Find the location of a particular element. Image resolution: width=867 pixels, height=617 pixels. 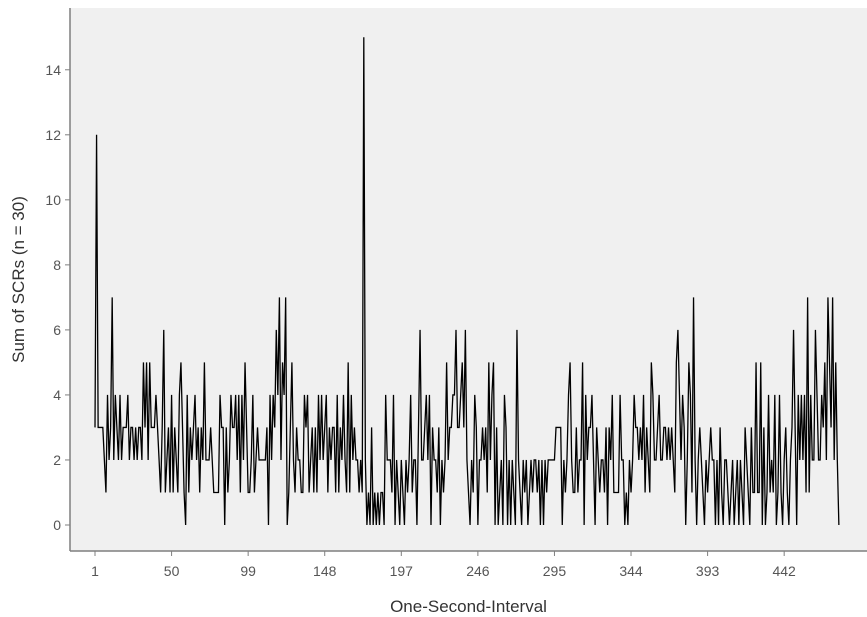

x-tick-label: 50 is located at coordinates (172, 571).